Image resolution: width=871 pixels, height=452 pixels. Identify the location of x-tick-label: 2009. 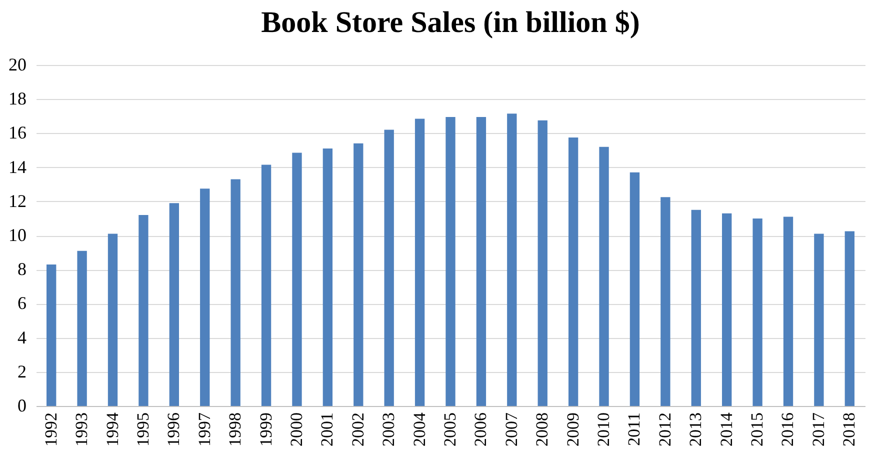
(572, 429).